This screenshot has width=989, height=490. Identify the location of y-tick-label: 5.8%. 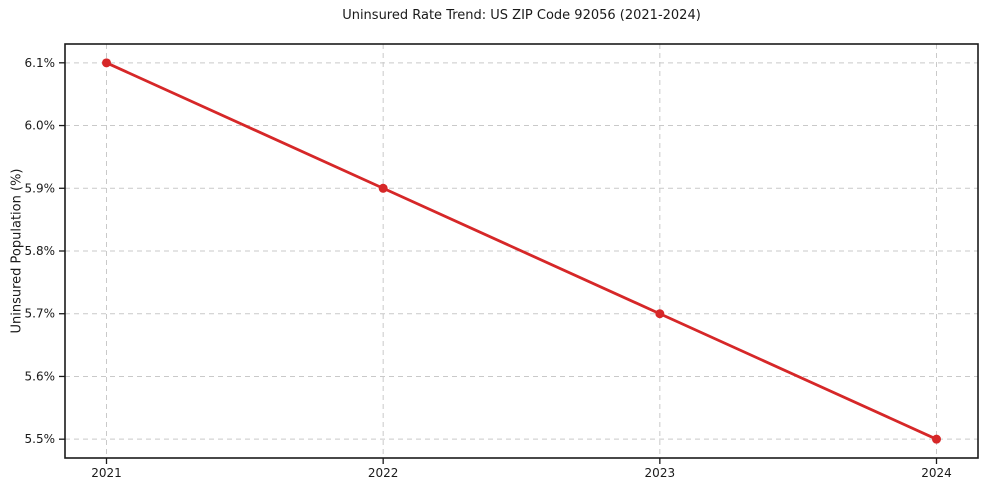
(40, 251).